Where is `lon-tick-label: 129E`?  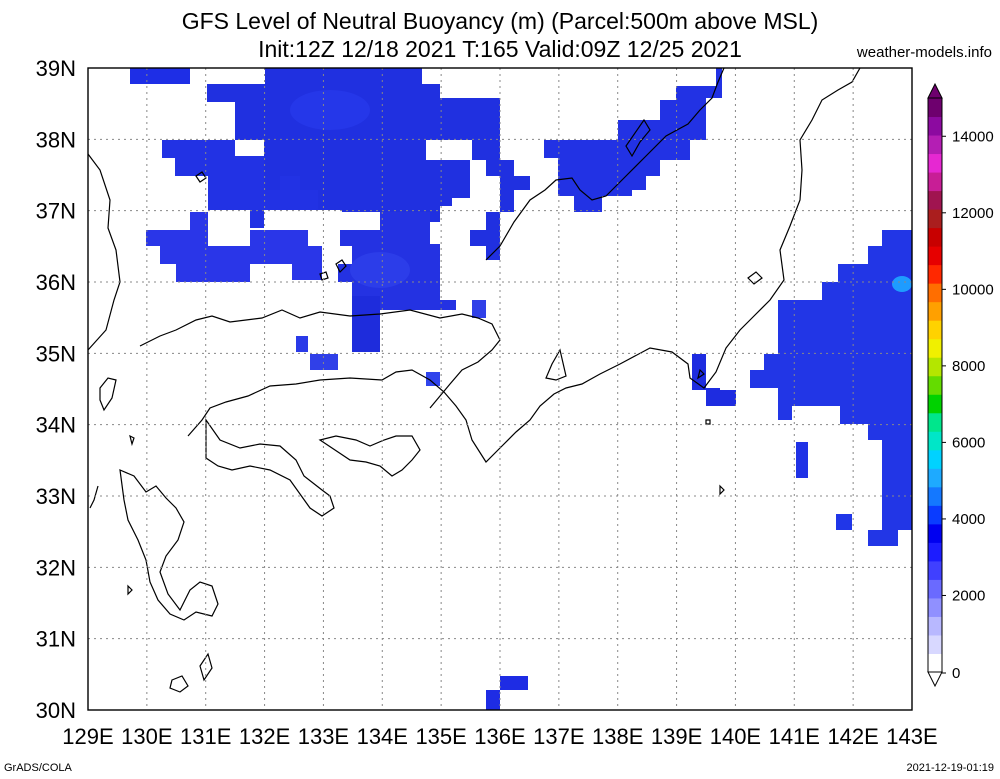 lon-tick-label: 129E is located at coordinates (87, 736).